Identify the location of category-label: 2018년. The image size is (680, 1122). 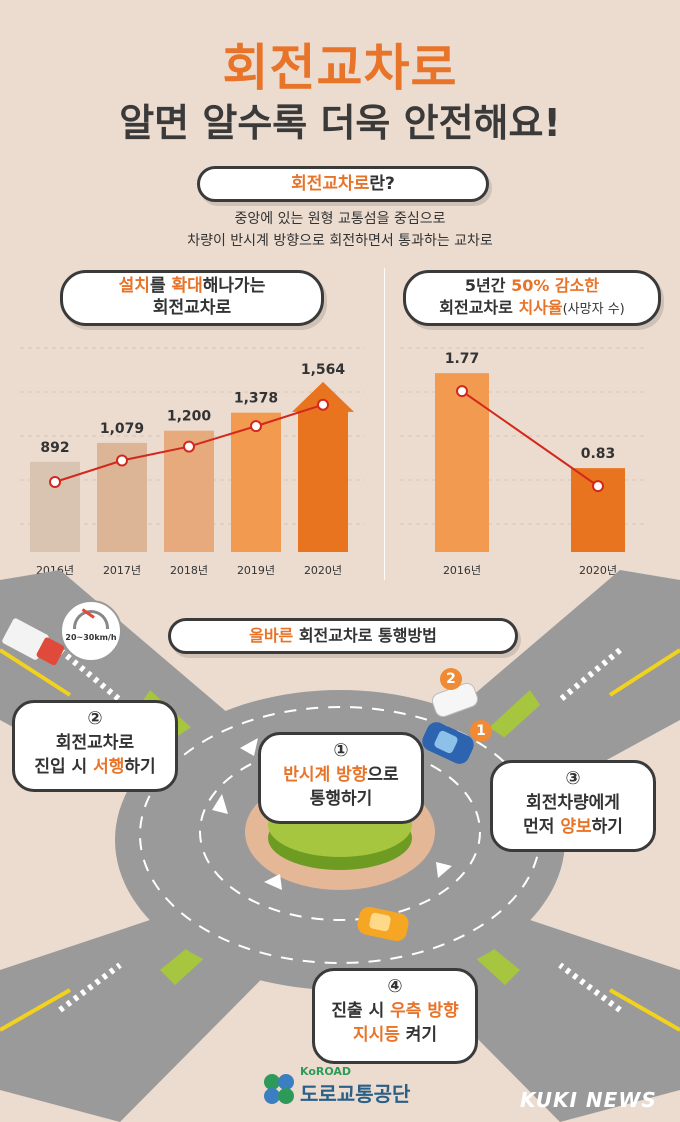
(189, 570).